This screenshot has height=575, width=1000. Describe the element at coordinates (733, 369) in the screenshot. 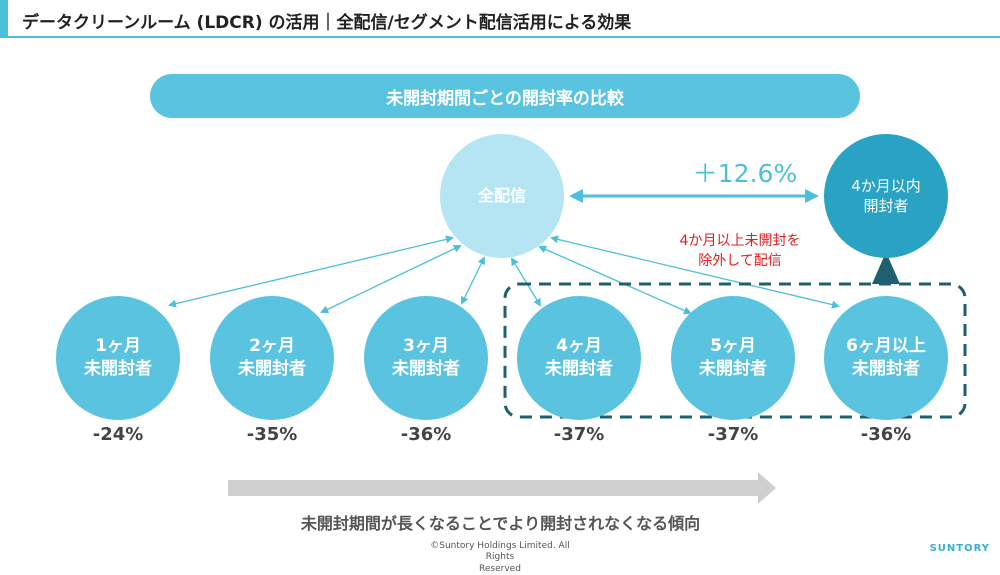

I see `segment-5-type: 未開封者` at that location.